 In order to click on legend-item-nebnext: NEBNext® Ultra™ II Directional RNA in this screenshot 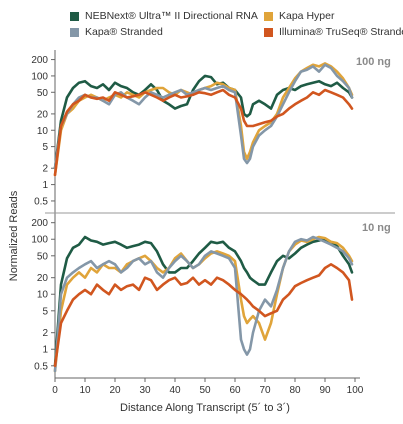, I will do `click(164, 16)`.